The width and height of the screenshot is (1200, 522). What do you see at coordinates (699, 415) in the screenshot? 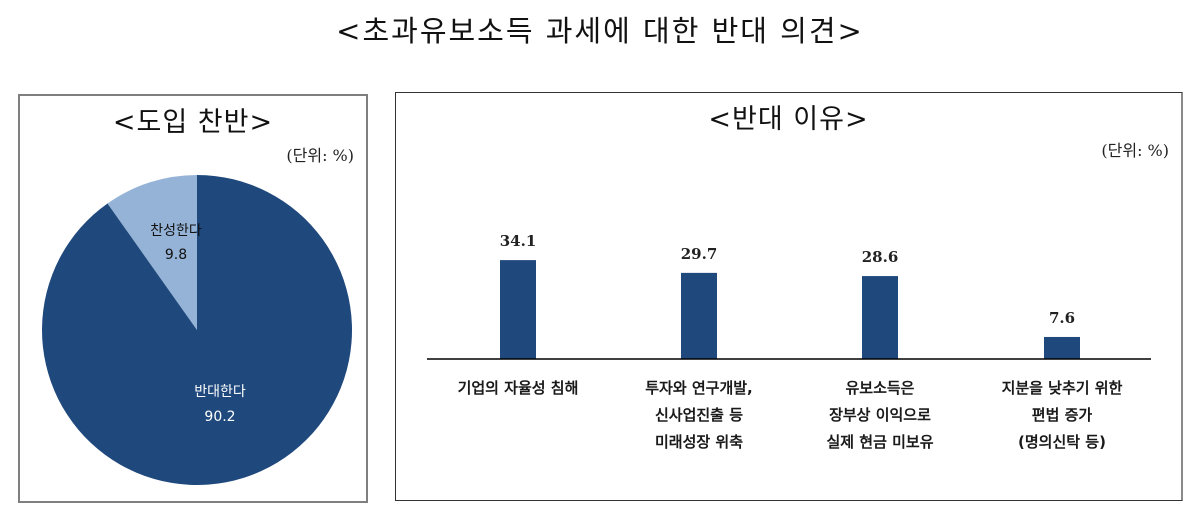
I see `bar-category-label-line: 신사업진출 등` at bounding box center [699, 415].